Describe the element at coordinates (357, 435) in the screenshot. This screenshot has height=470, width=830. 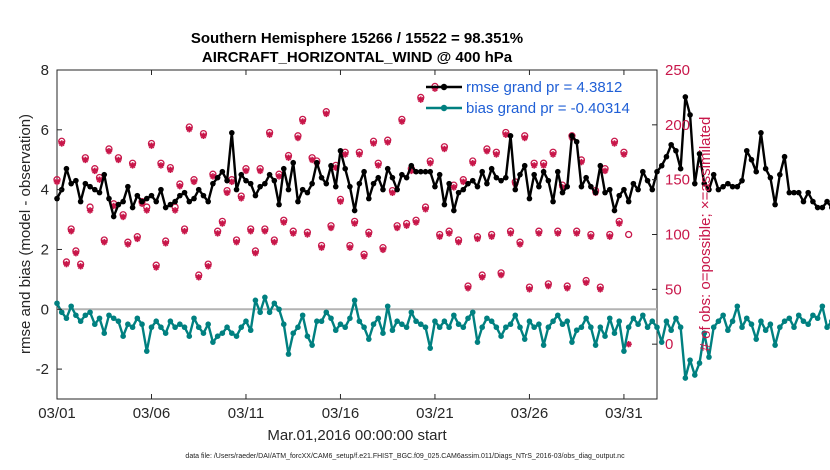
I see `x-axis-label: Mar.01,2016 00:00:00 start` at that location.